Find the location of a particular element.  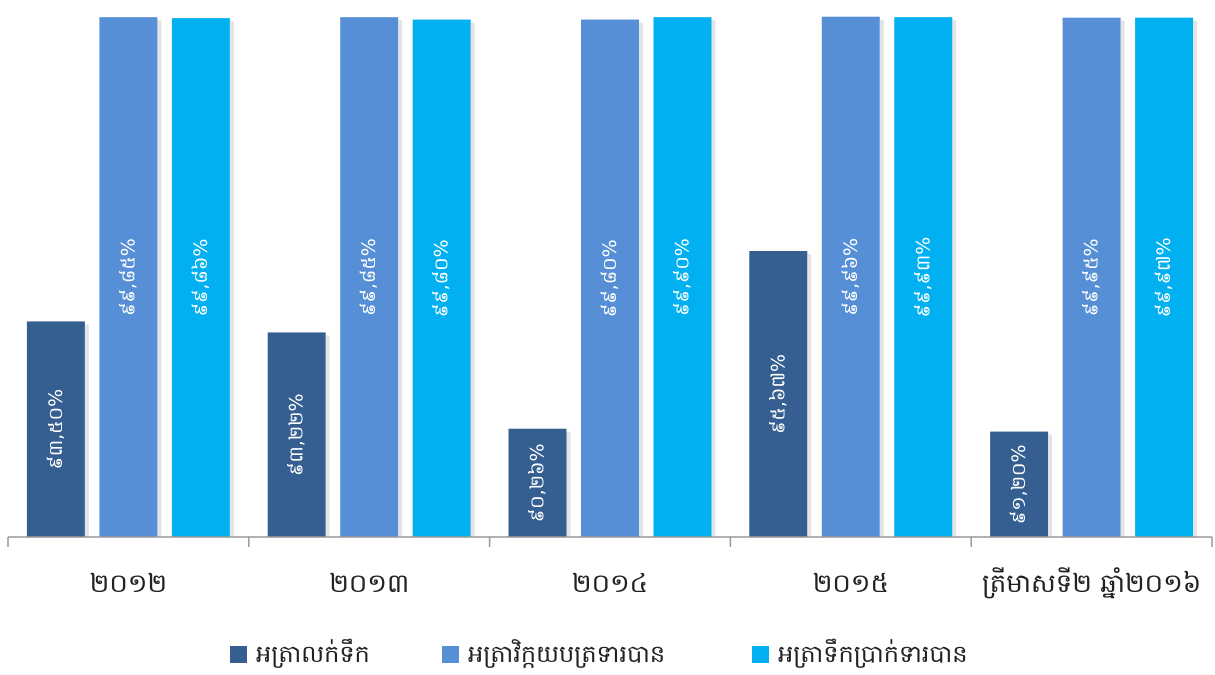

x-axis-labels: ២០១២ ២០១៣ ២០១៤ ២០១៥ ត្រីមាសទី២ ឆ្នាំ២០១៦ is located at coordinates (645, 583).